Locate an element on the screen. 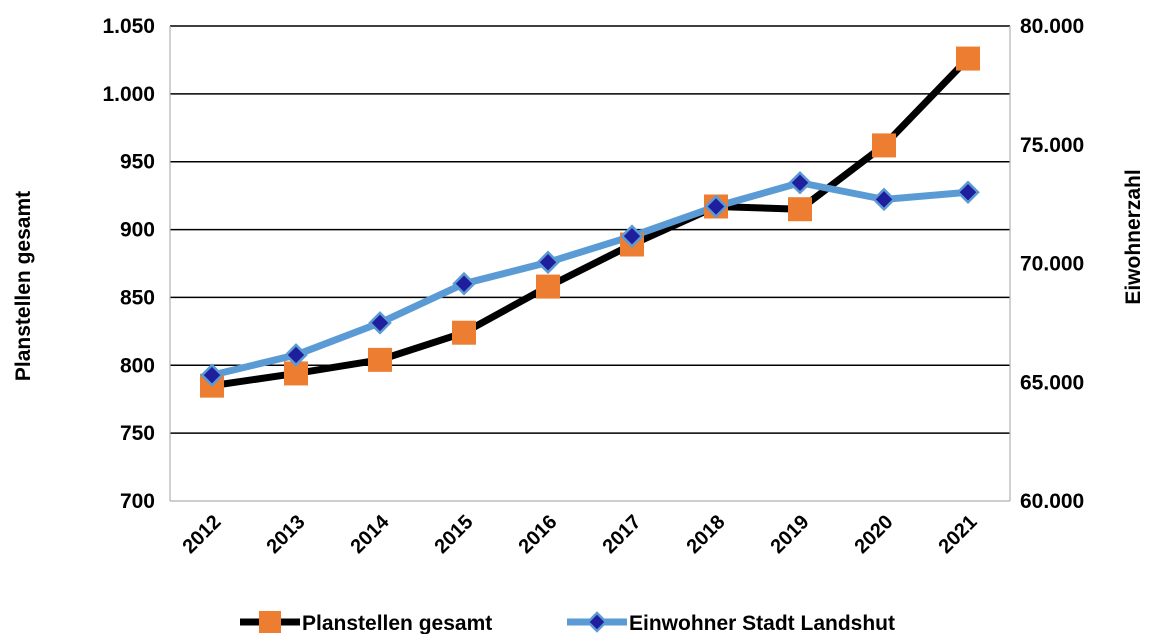 The height and width of the screenshot is (639, 1161). left-y-tick-label: 700 is located at coordinates (137, 501).